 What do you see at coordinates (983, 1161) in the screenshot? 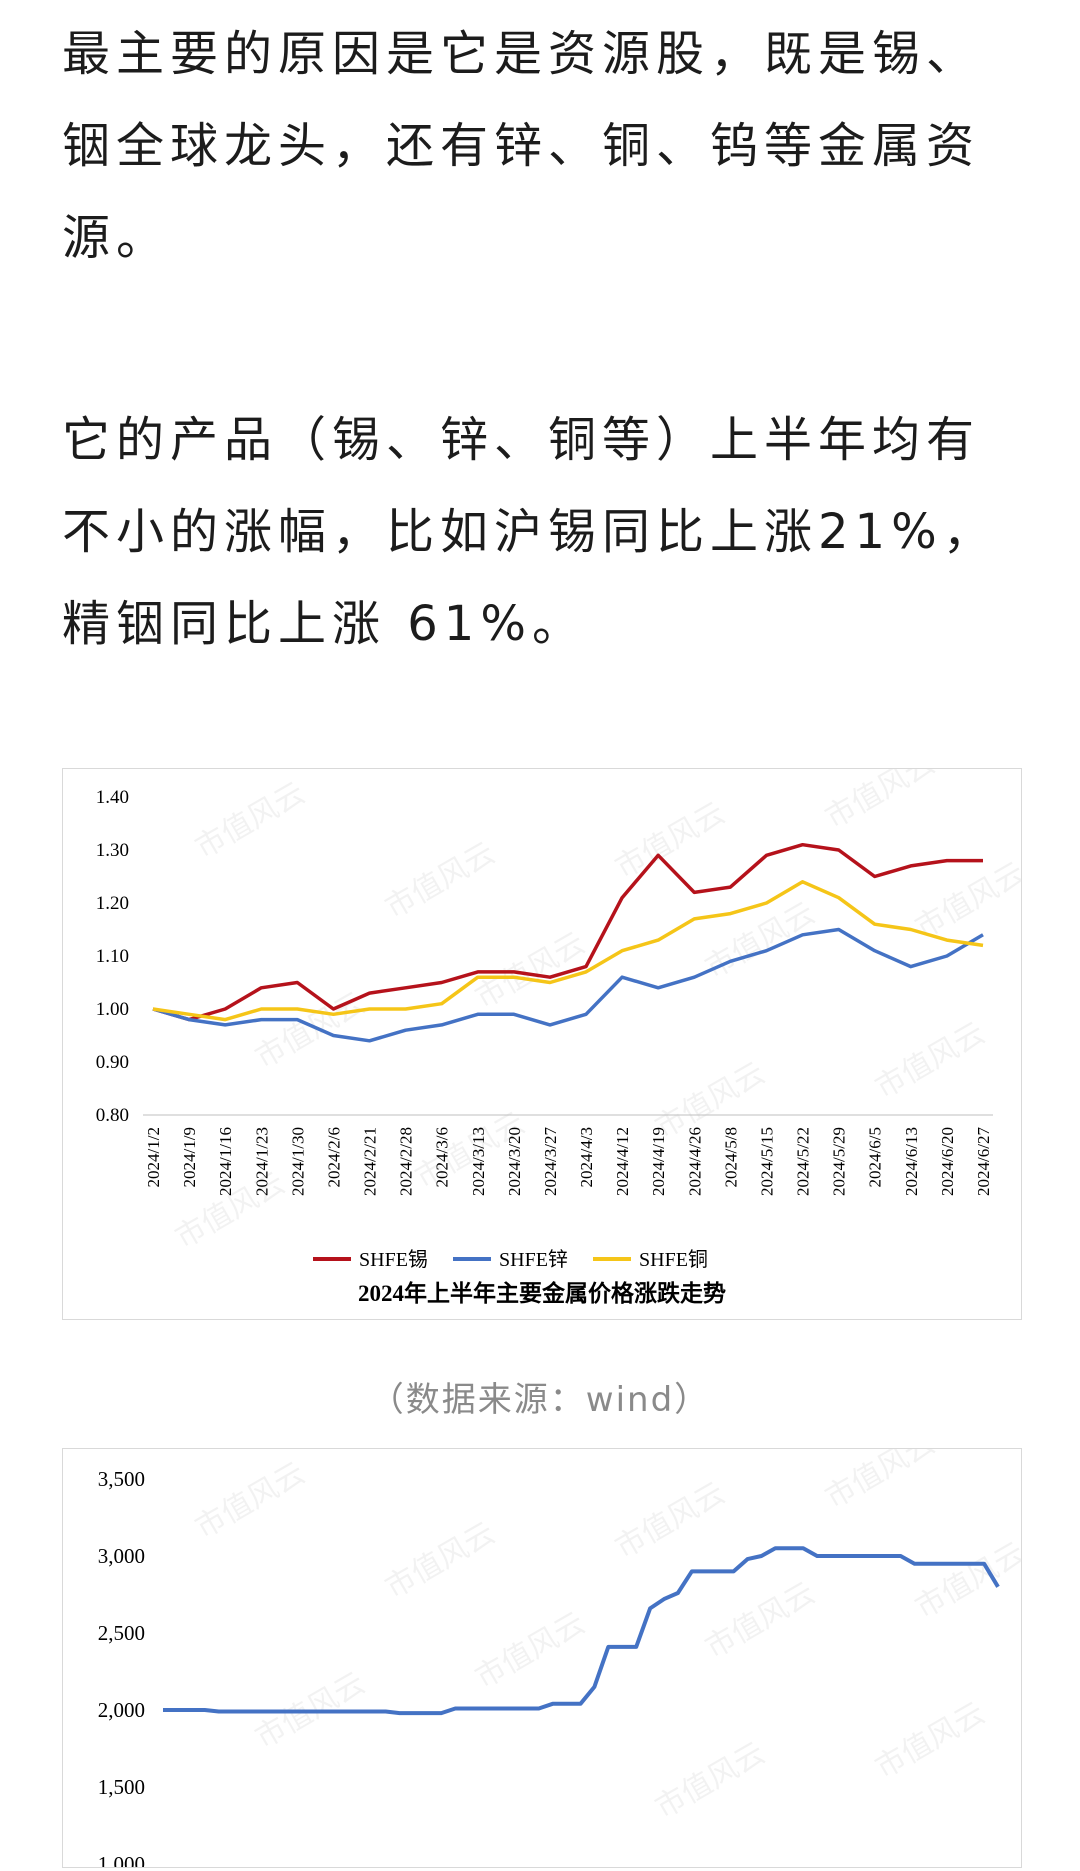
I see `x-tick-label: 2024/6/27` at bounding box center [983, 1161].